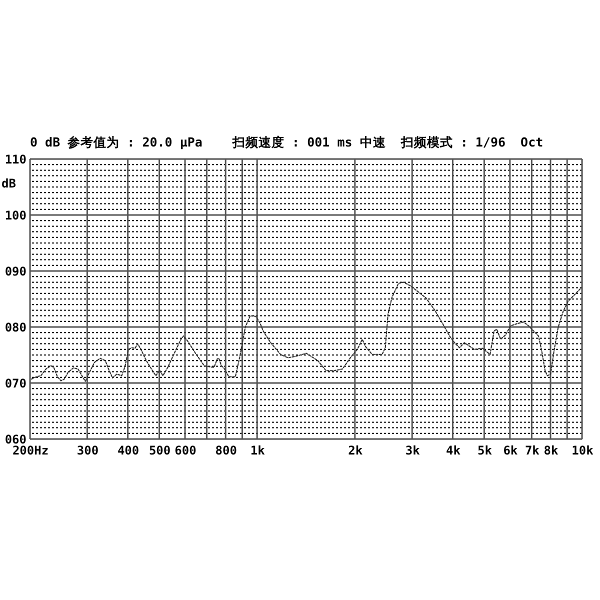 Image resolution: width=600 pixels, height=600 pixels. What do you see at coordinates (532, 451) in the screenshot?
I see `x-tick-label: 7k` at bounding box center [532, 451].